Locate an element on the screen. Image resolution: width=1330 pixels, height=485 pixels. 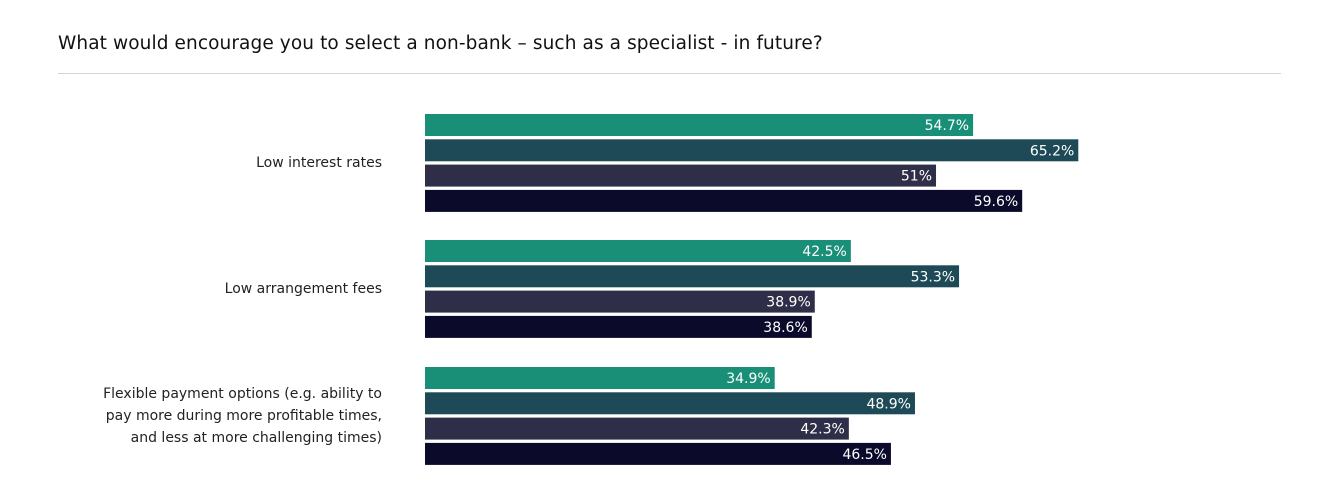
bar-value-label: 48.9% is located at coordinates (888, 404).